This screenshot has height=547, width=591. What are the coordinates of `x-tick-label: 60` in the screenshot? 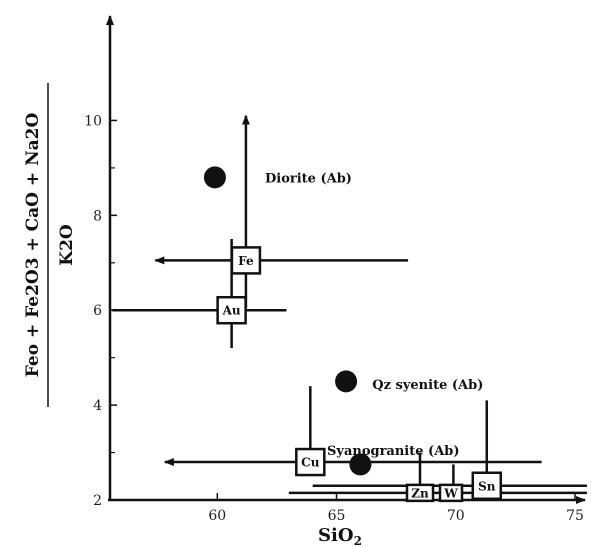 It's located at (217, 516).